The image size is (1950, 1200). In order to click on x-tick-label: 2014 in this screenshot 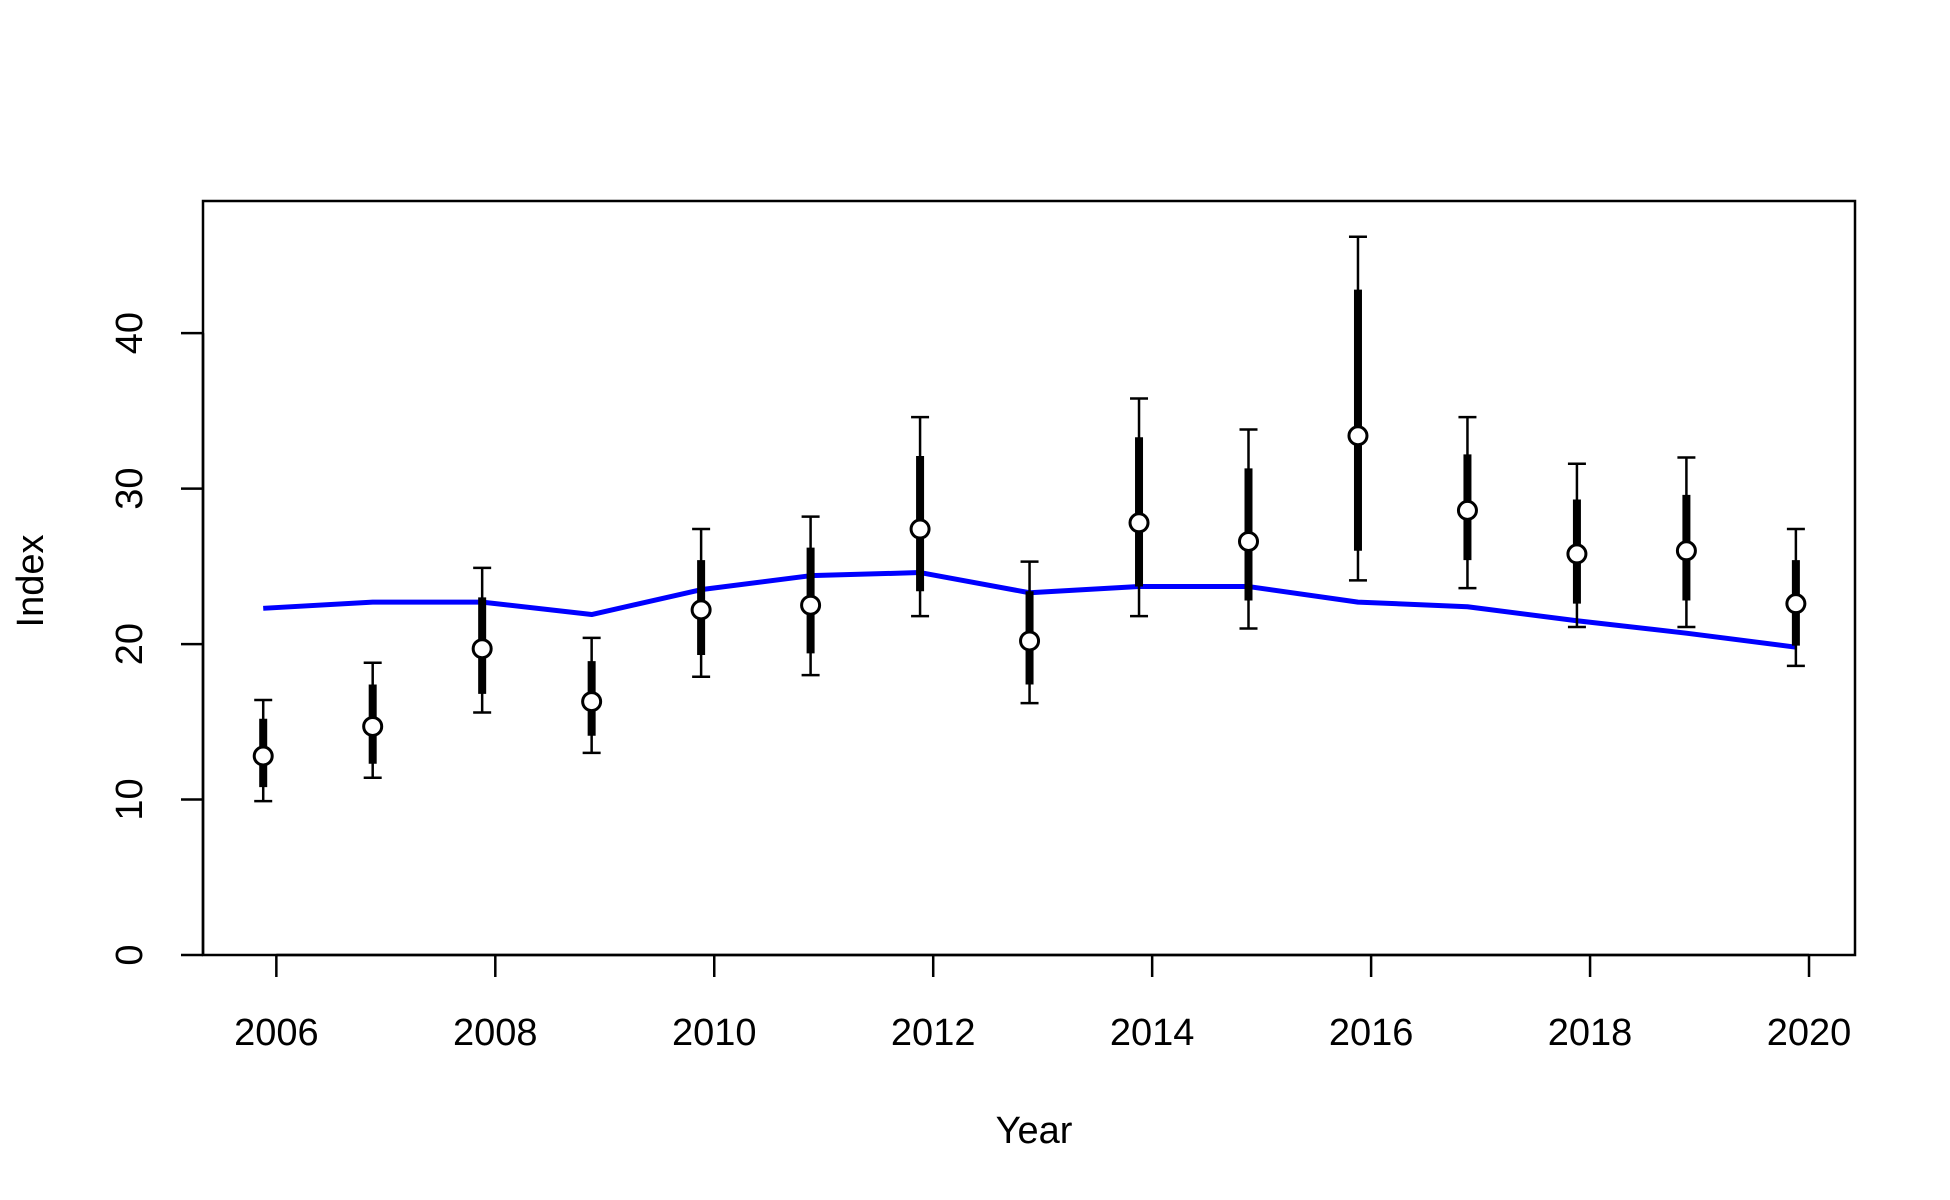, I will do `click(1152, 1033)`.